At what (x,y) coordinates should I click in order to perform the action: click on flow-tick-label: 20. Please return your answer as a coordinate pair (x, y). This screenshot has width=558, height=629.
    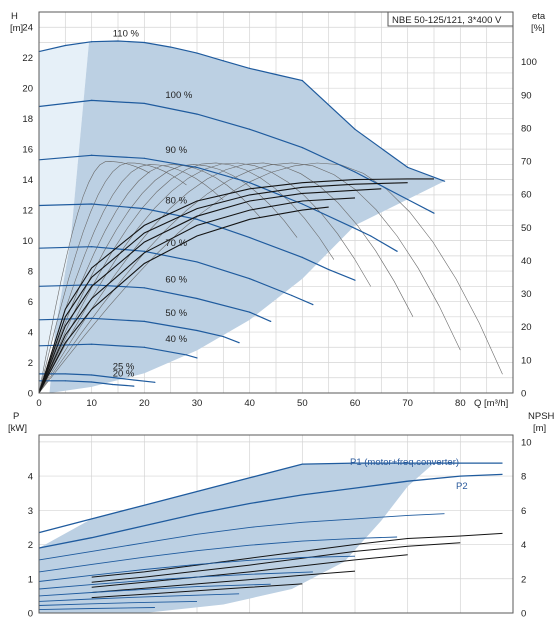
    Looking at the image, I should click on (144, 403).